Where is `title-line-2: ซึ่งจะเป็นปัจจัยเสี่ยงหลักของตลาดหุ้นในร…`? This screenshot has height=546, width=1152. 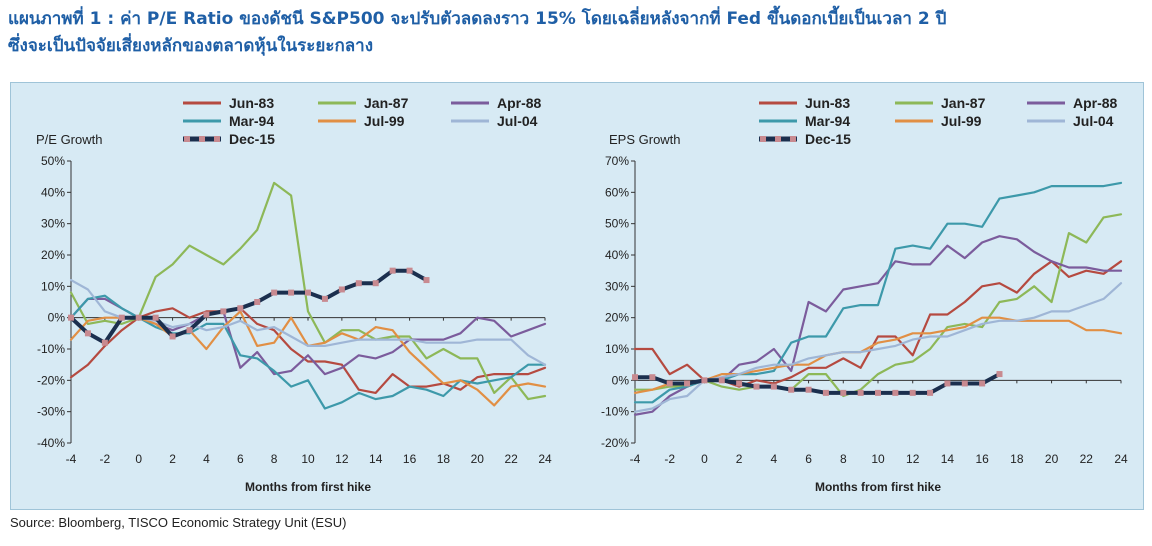 title-line-2: ซึ่งจะเป็นปัจจัยเสี่ยงหลักของตลาดหุ้นในร… is located at coordinates (191, 46).